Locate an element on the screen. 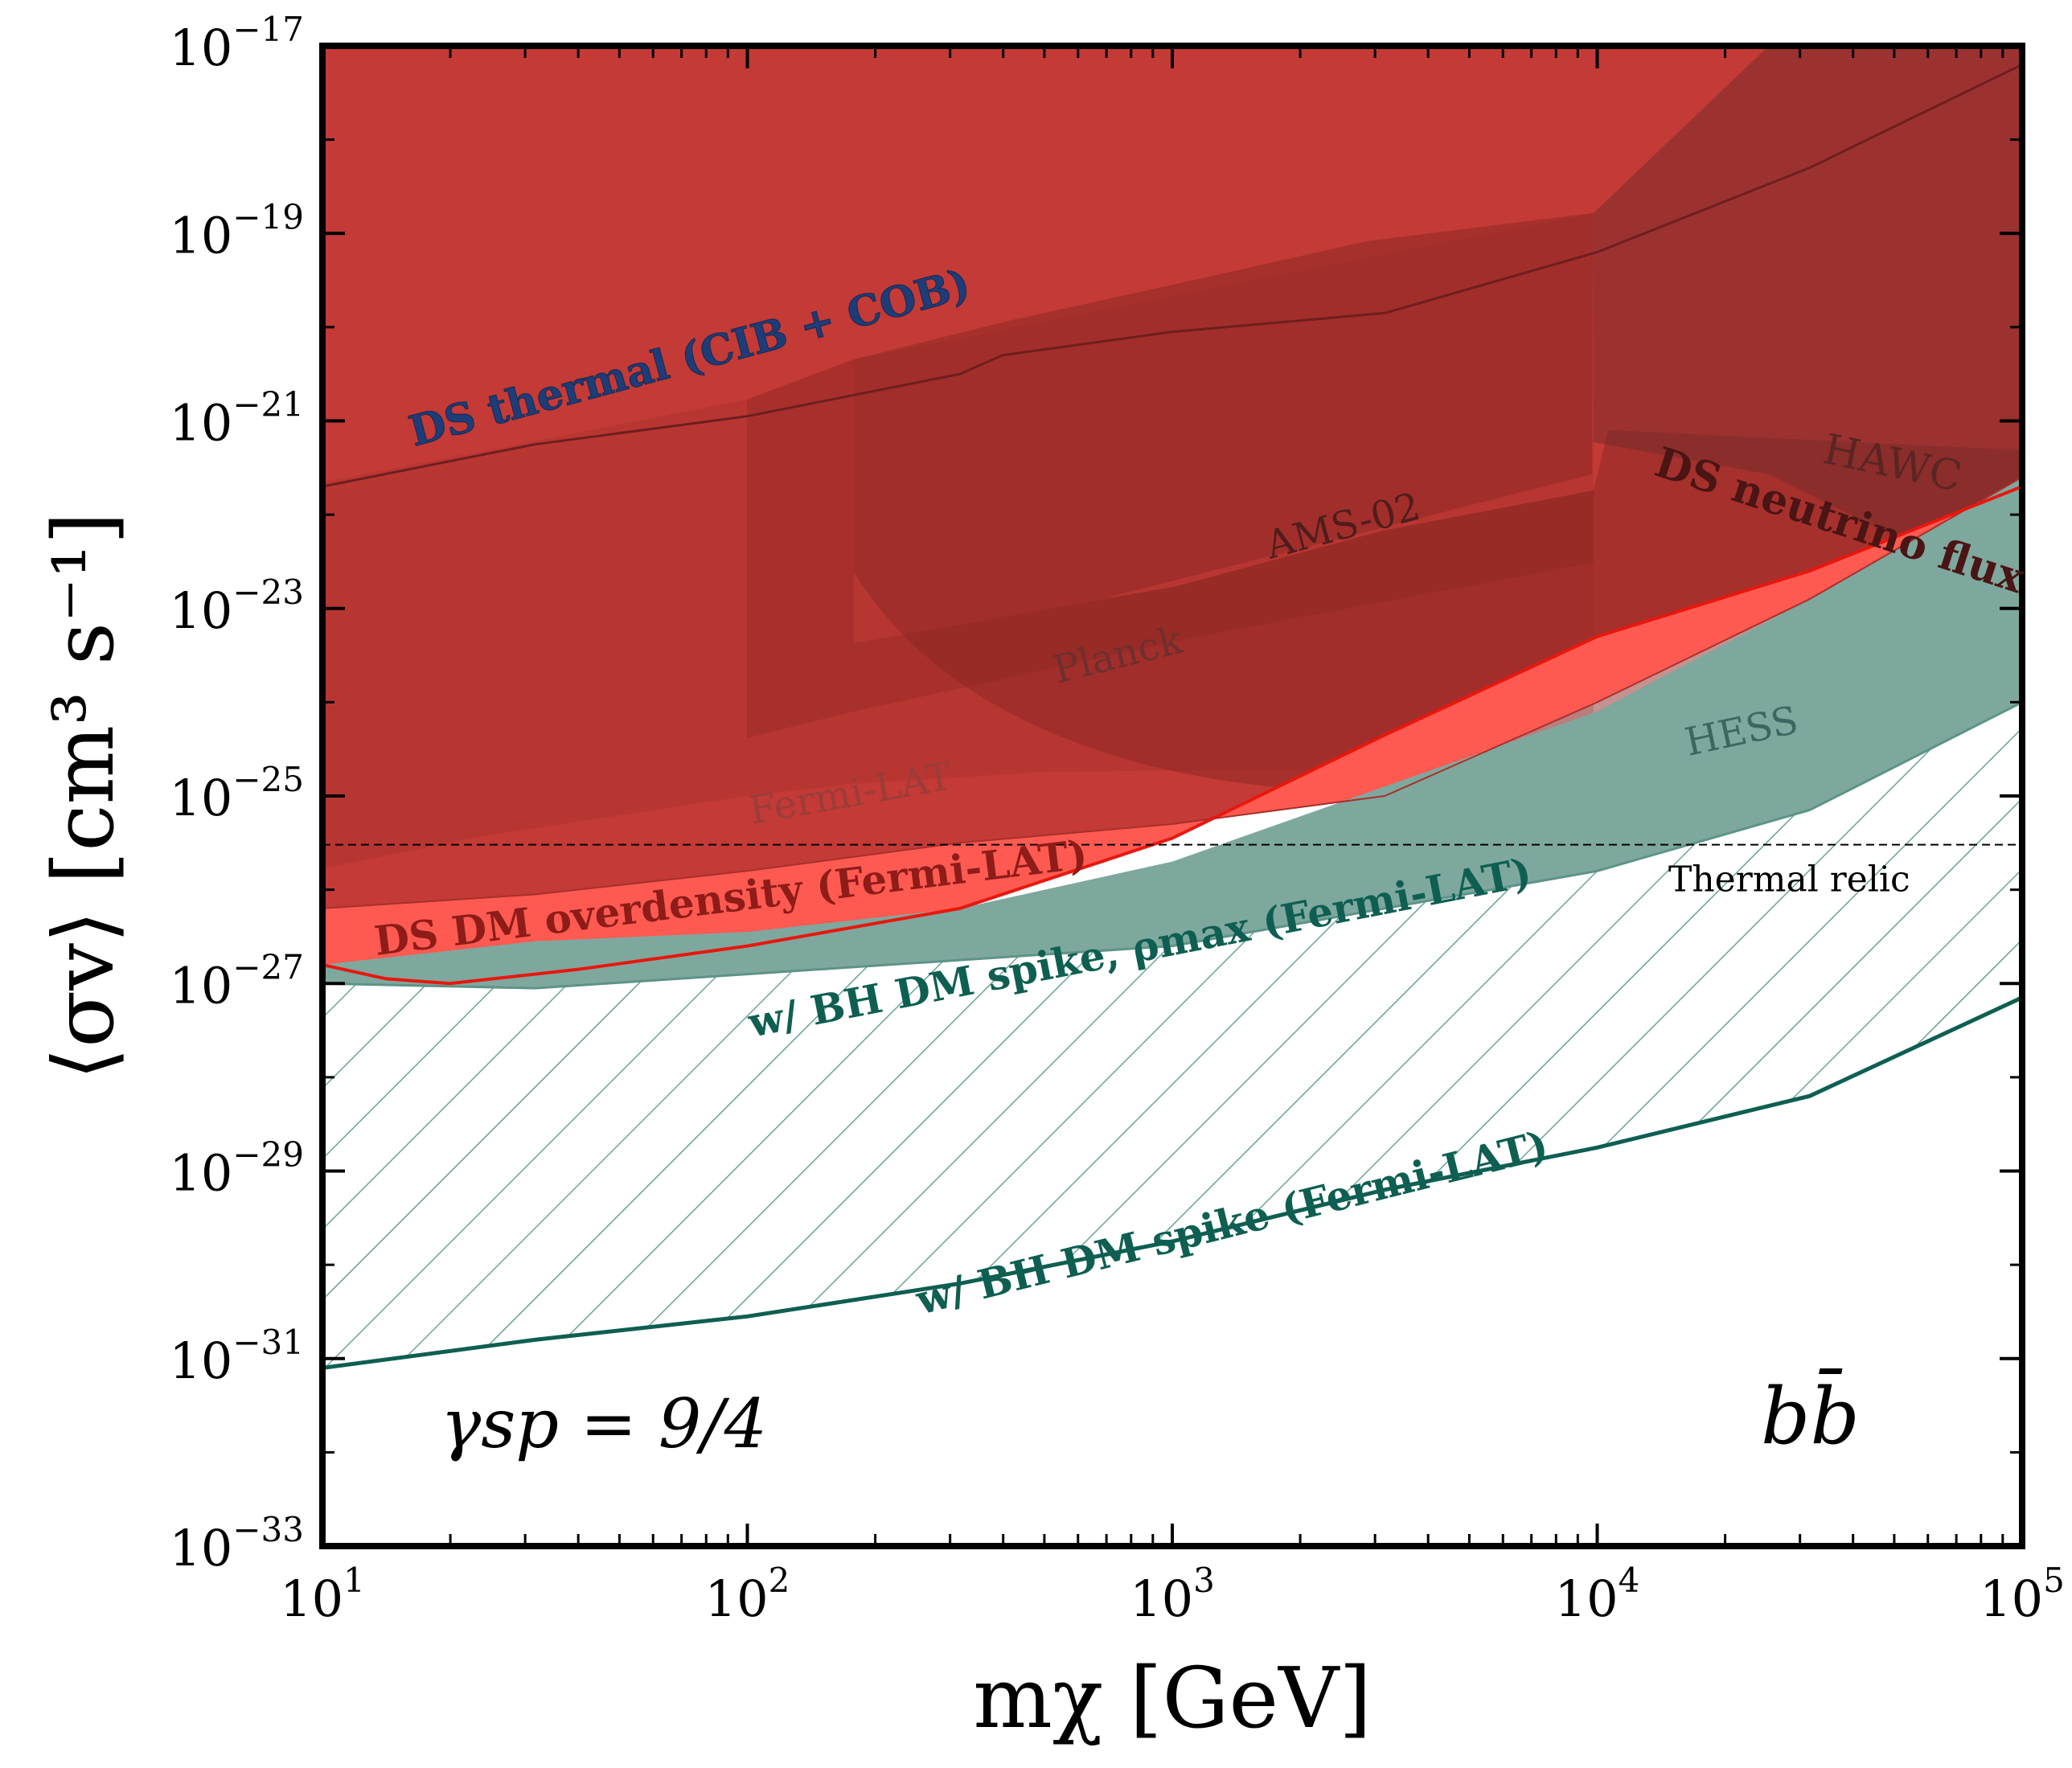  x-axis-title: mχ [GeV] is located at coordinates (1172, 1698).